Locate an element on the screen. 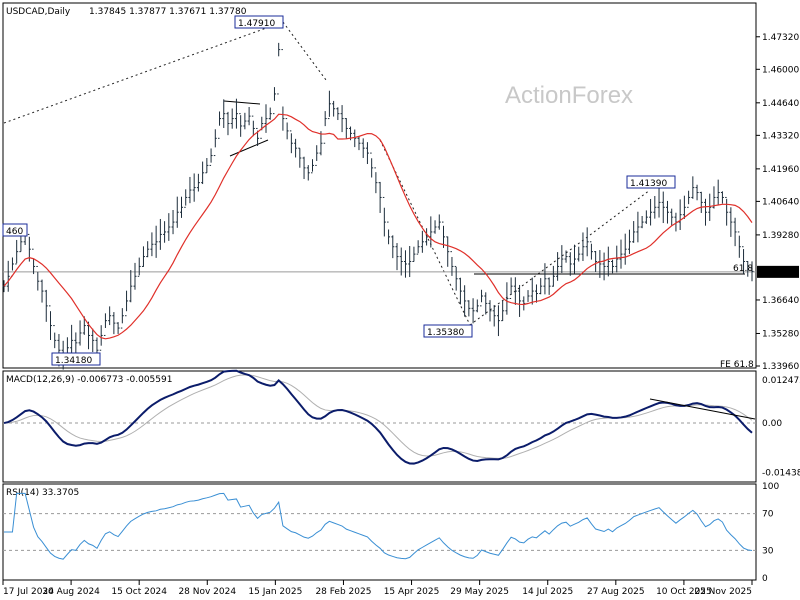 This screenshot has height=600, width=800. y-tick-label: 1.46000 is located at coordinates (780, 70).